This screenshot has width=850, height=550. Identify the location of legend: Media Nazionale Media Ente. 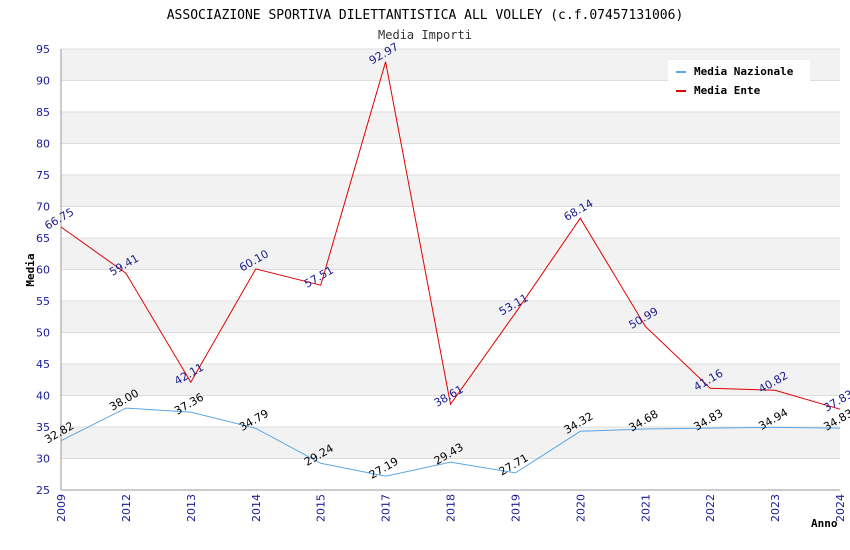
(739, 81).